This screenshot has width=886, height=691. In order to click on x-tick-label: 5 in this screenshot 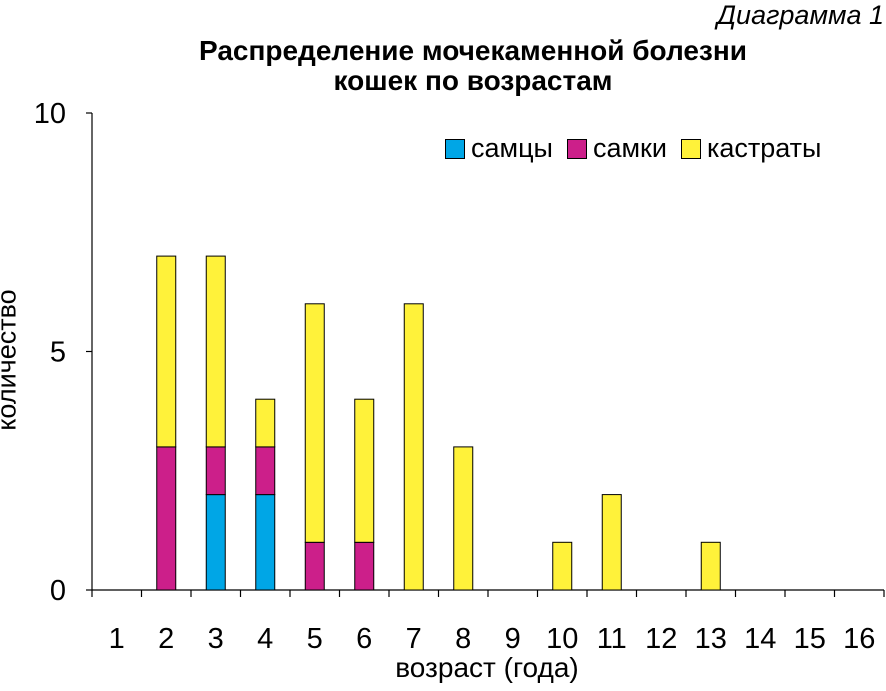, I will do `click(315, 639)`.